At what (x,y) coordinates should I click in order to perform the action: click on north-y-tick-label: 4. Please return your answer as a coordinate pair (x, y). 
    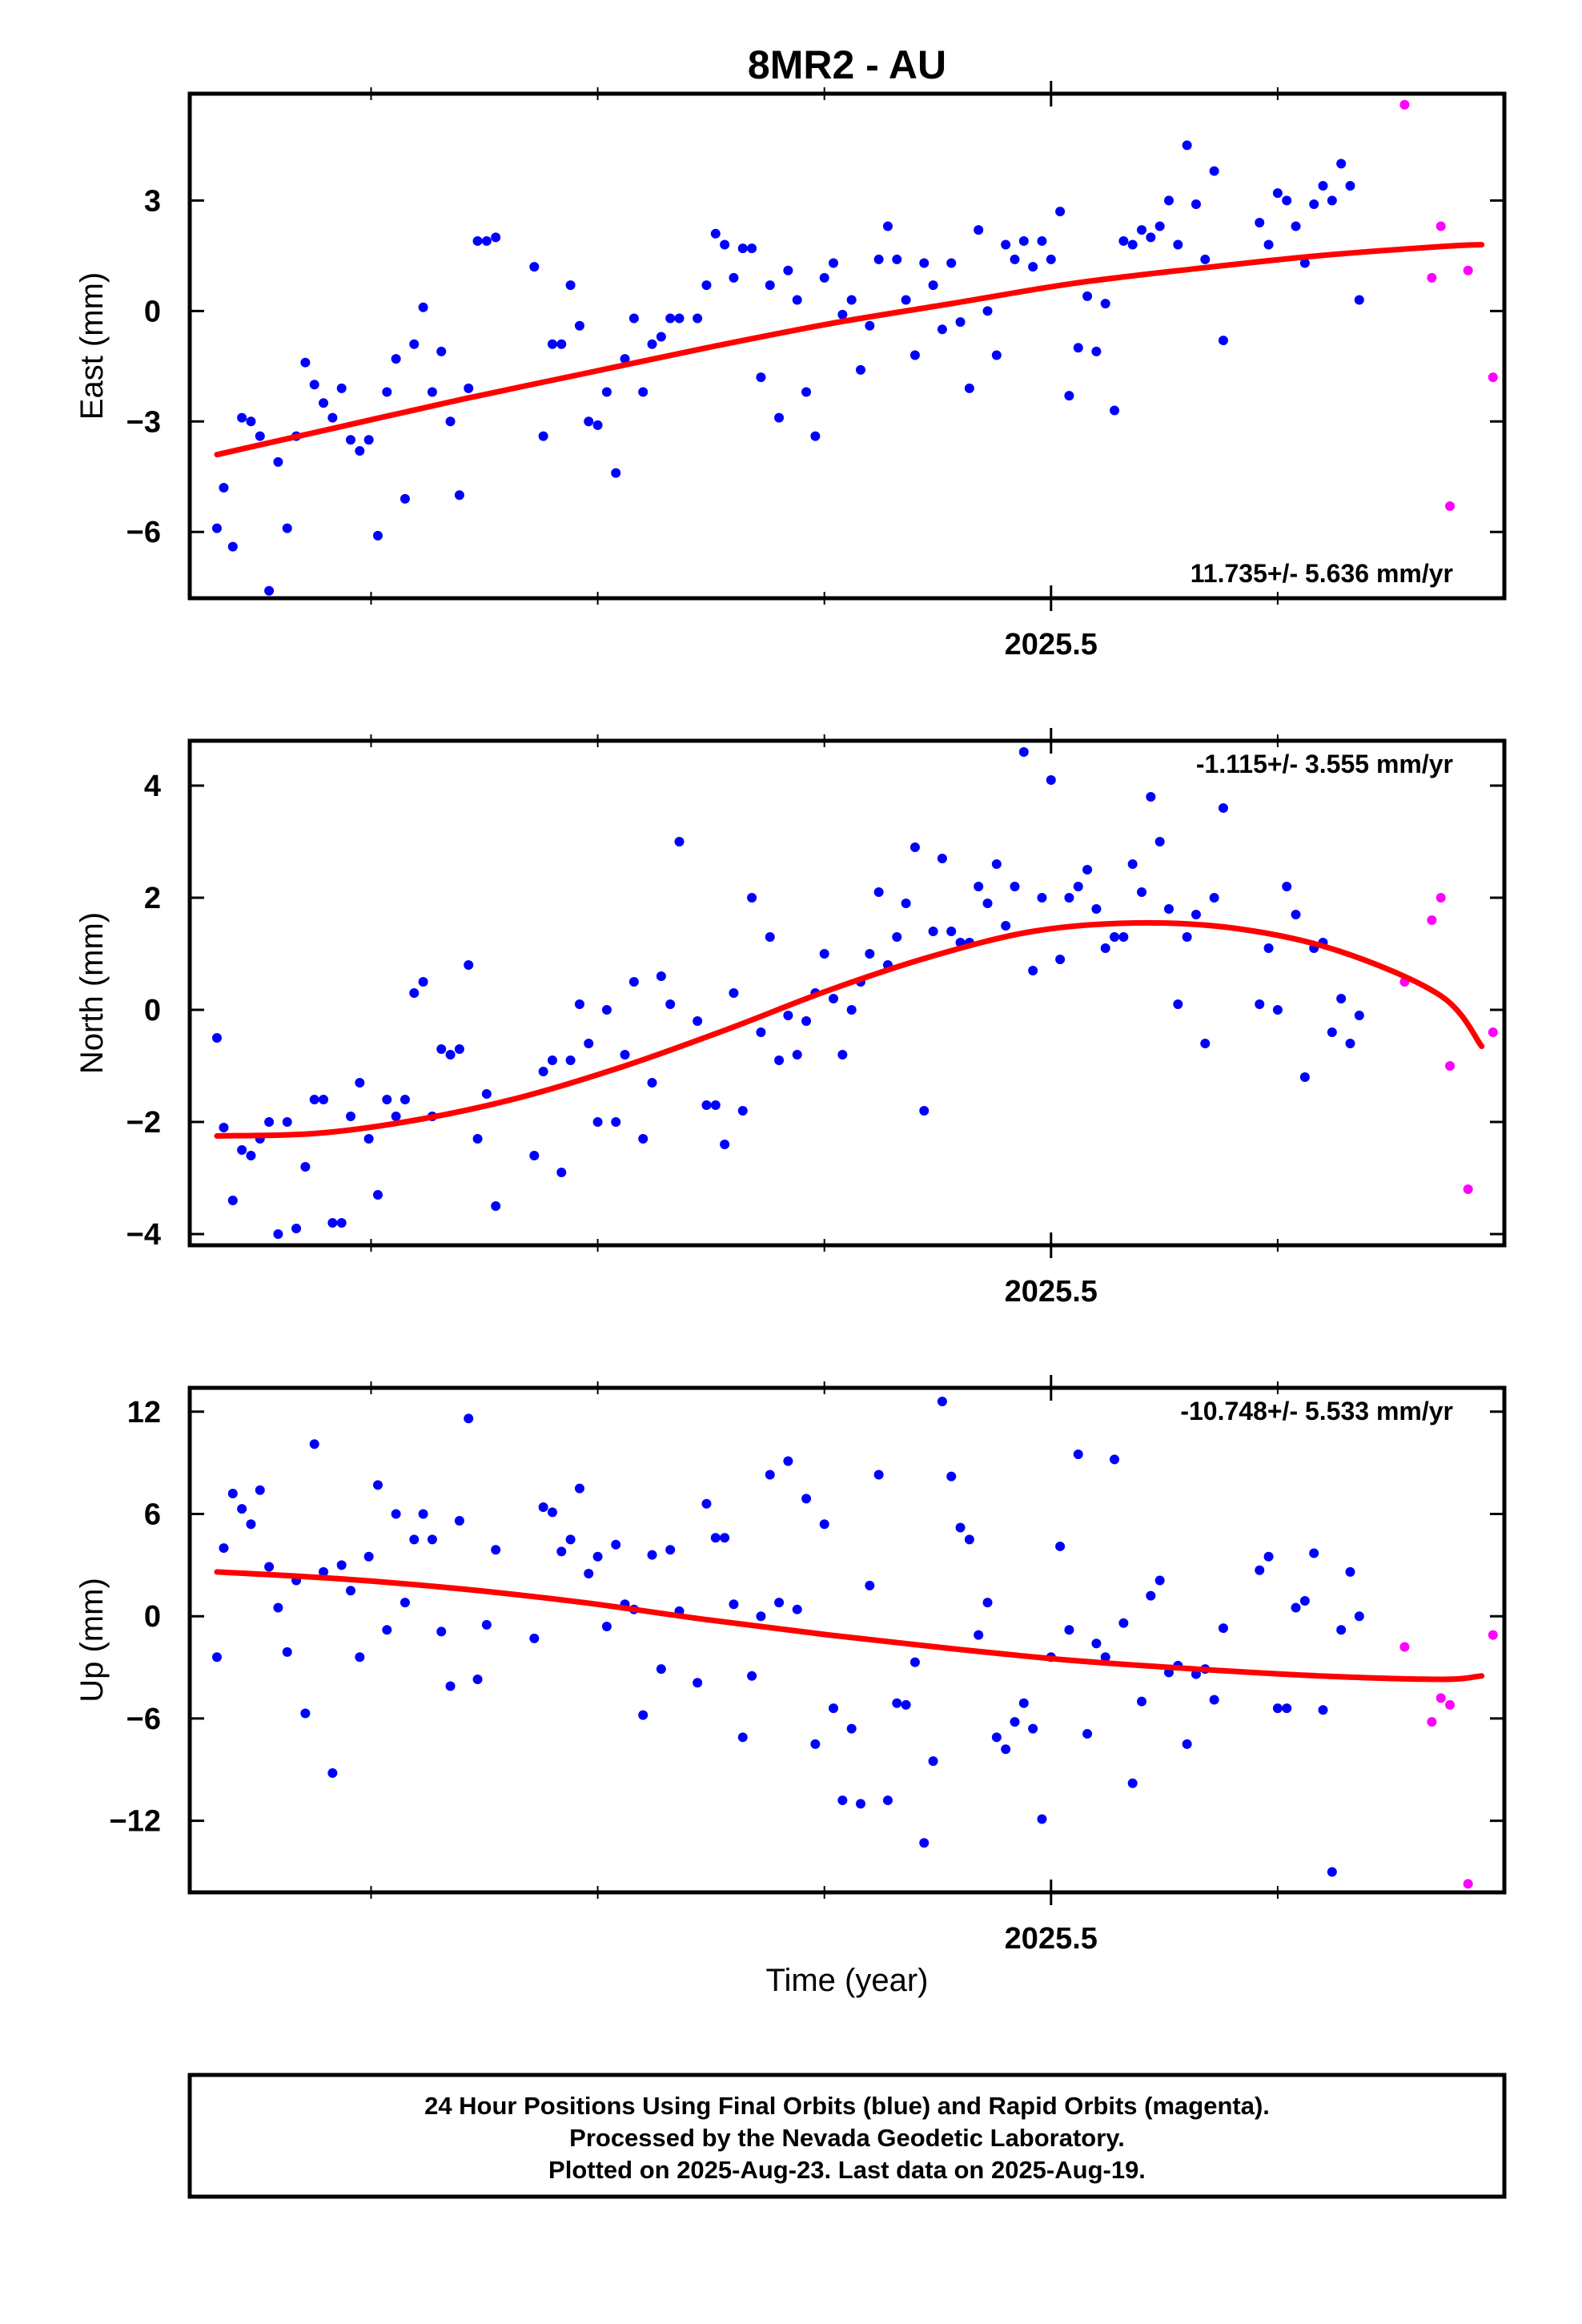
    Looking at the image, I should click on (152, 786).